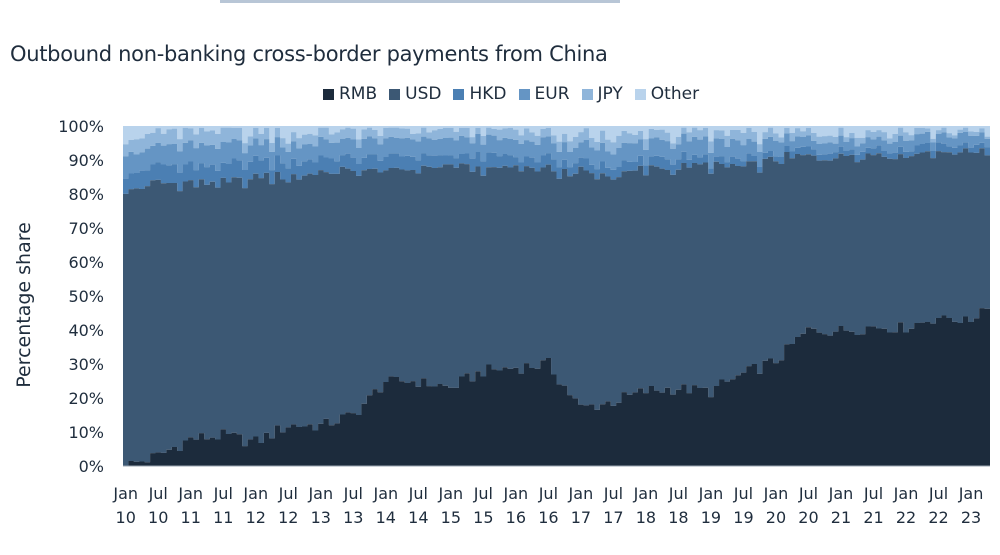 Image resolution: width=1000 pixels, height=555 pixels. I want to click on y-tick-label: 80%, so click(86, 194).